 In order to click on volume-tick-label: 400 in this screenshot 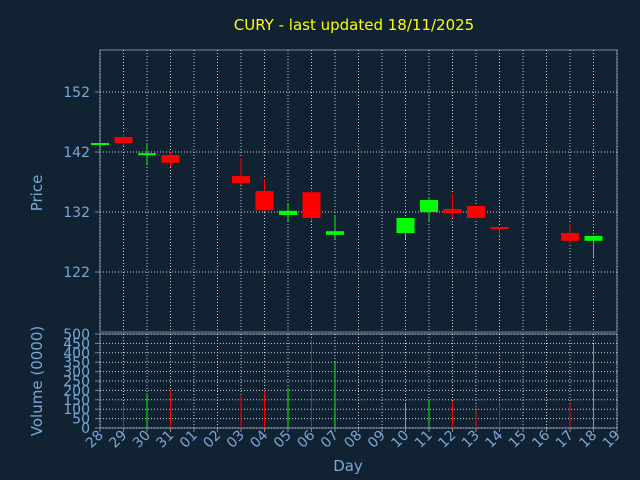, I will do `click(76, 354)`.